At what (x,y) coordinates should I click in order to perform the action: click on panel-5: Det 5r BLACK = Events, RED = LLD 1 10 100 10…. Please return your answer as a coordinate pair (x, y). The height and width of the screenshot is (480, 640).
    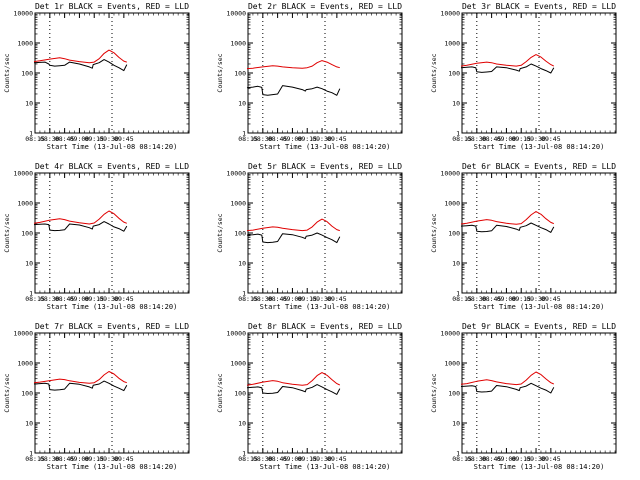
    Looking at the image, I should click on (309, 236).